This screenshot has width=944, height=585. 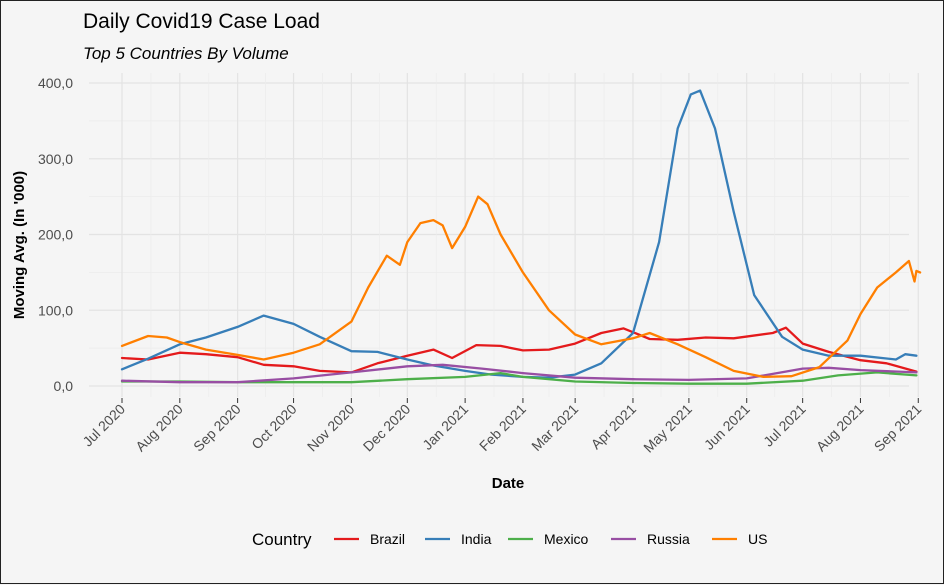 What do you see at coordinates (519, 350) in the screenshot?
I see `series-line-brazil` at bounding box center [519, 350].